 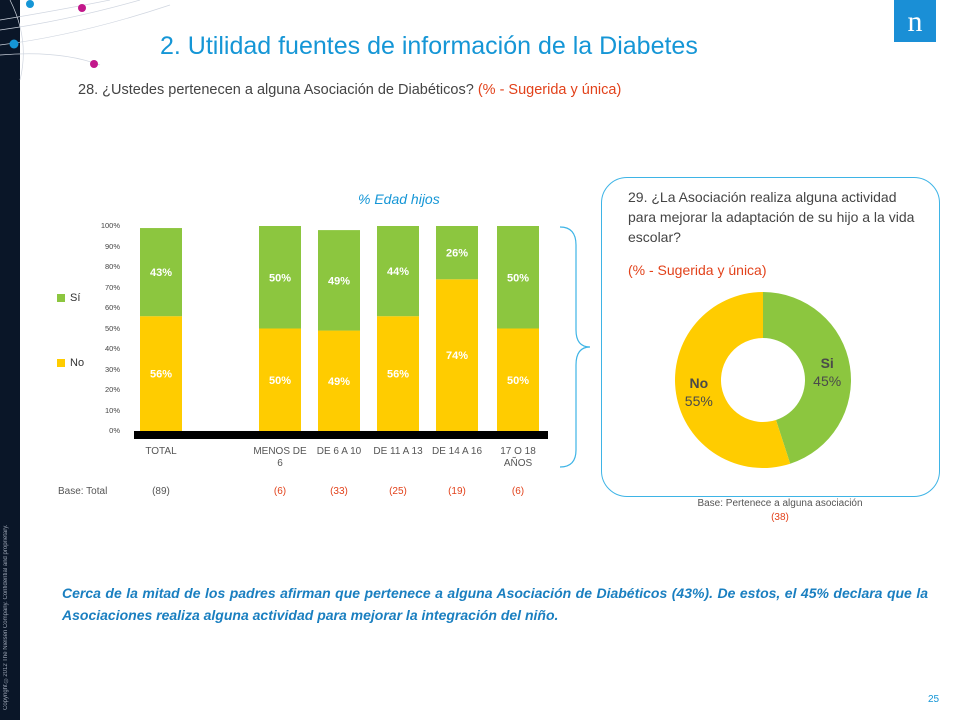 What do you see at coordinates (112, 307) in the screenshot?
I see `y-tick-label: 60%` at bounding box center [112, 307].